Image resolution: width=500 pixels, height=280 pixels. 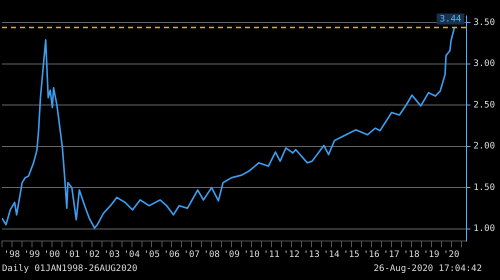 What do you see at coordinates (484, 229) in the screenshot?
I see `y-tick-label: 1.00` at bounding box center [484, 229].